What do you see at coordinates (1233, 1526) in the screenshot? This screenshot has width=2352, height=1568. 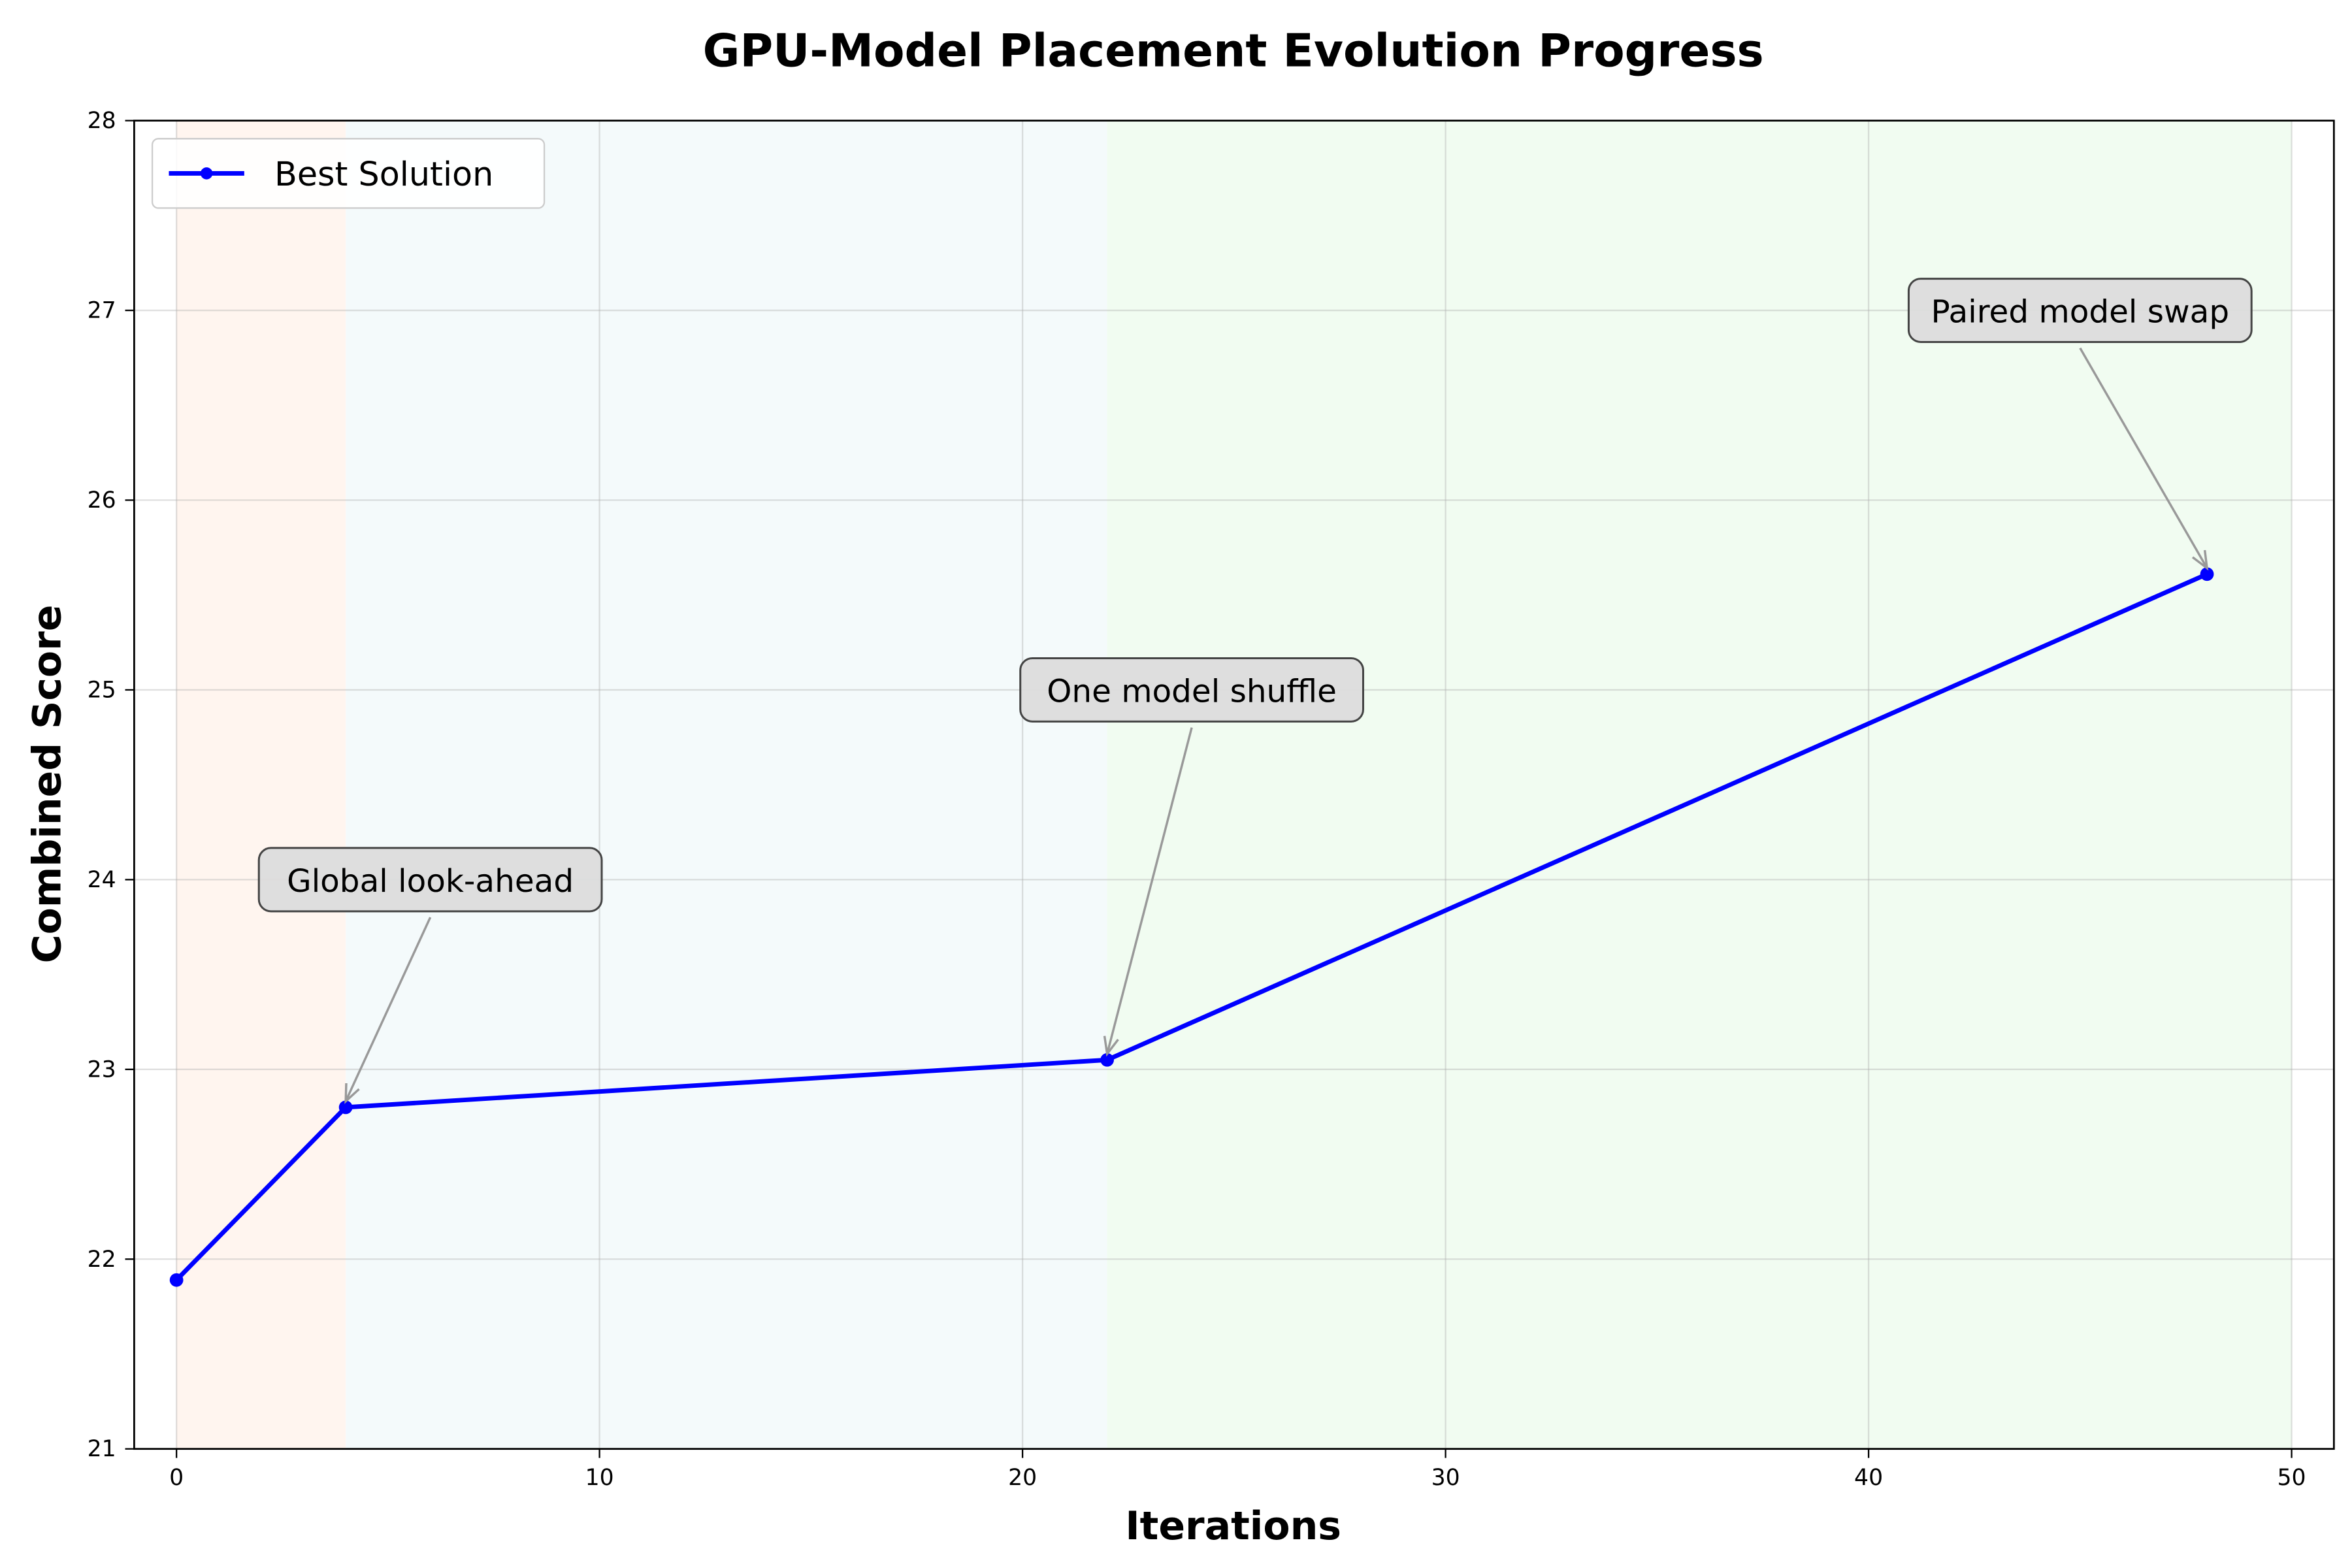 I see `x-axis-label: Iterations` at bounding box center [1233, 1526].